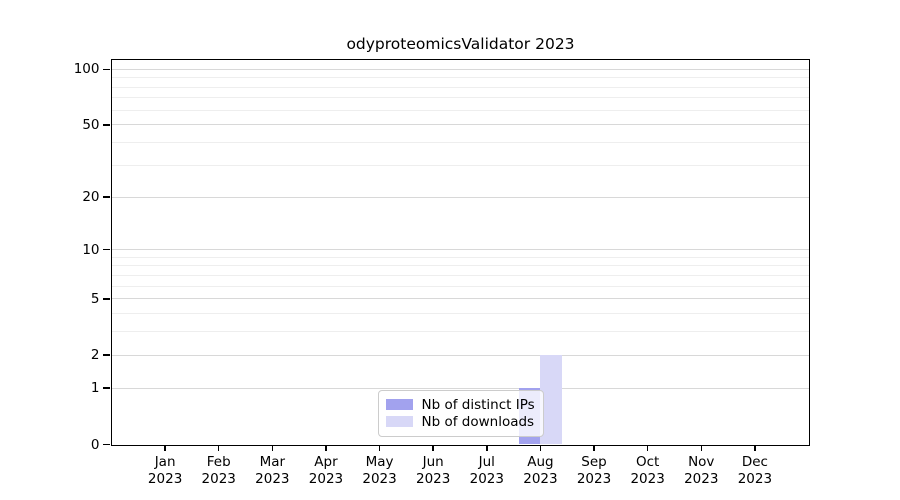  What do you see at coordinates (326, 470) in the screenshot?
I see `x-tick-label: Apr 2023` at bounding box center [326, 470].